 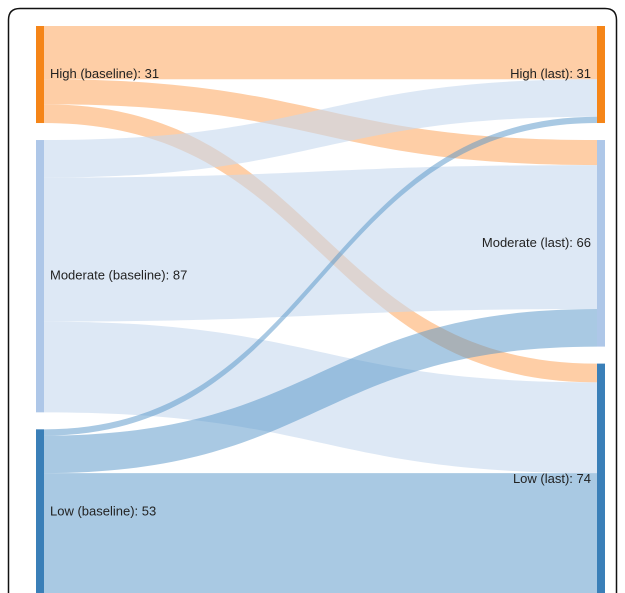 I want to click on node-label: Moderate (baseline): 87, so click(x=118, y=275).